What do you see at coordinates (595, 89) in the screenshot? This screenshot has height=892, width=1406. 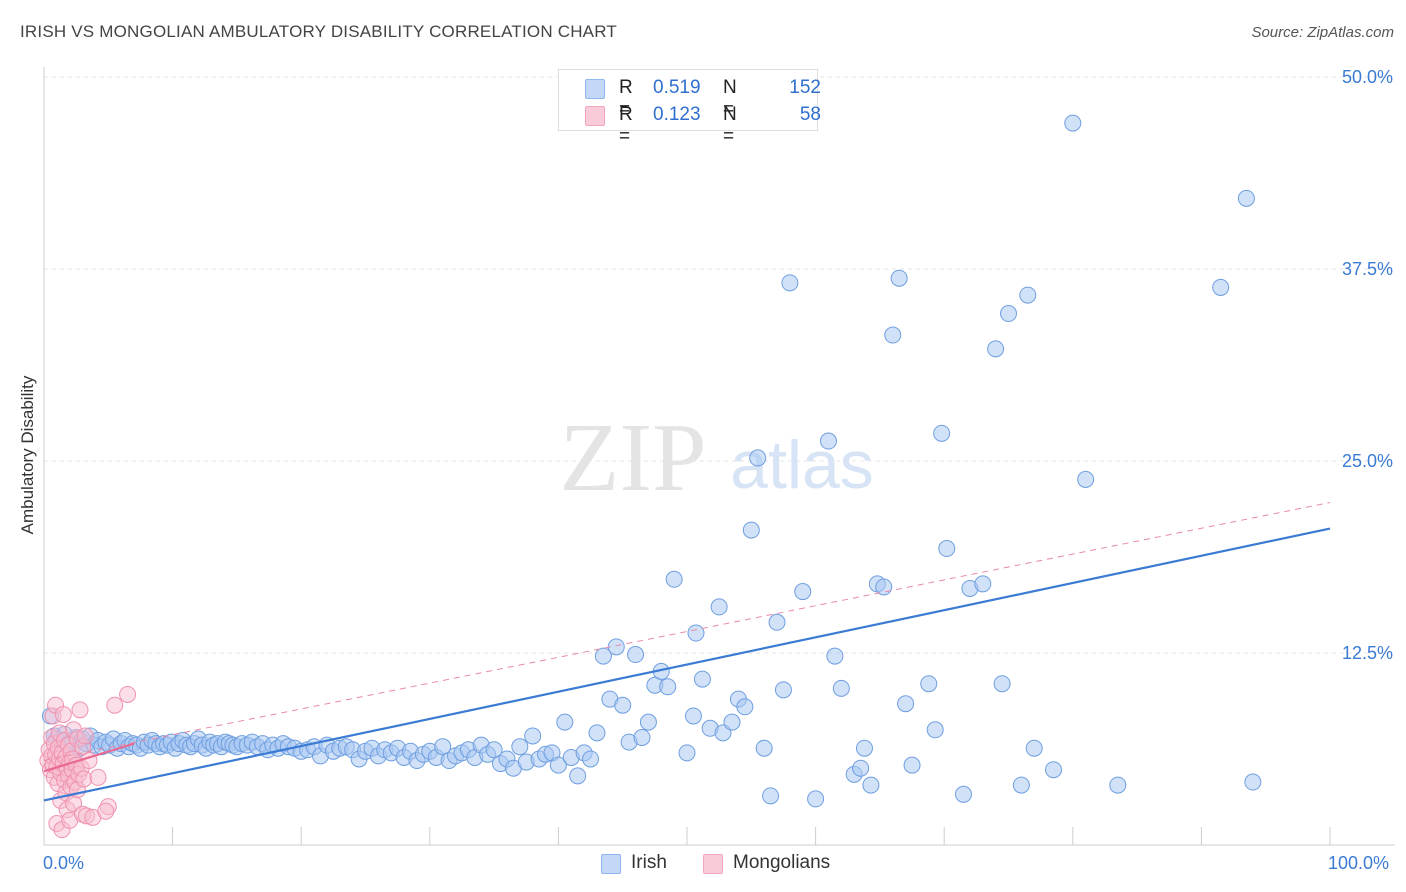 I see `legend-swatch-irish` at bounding box center [595, 89].